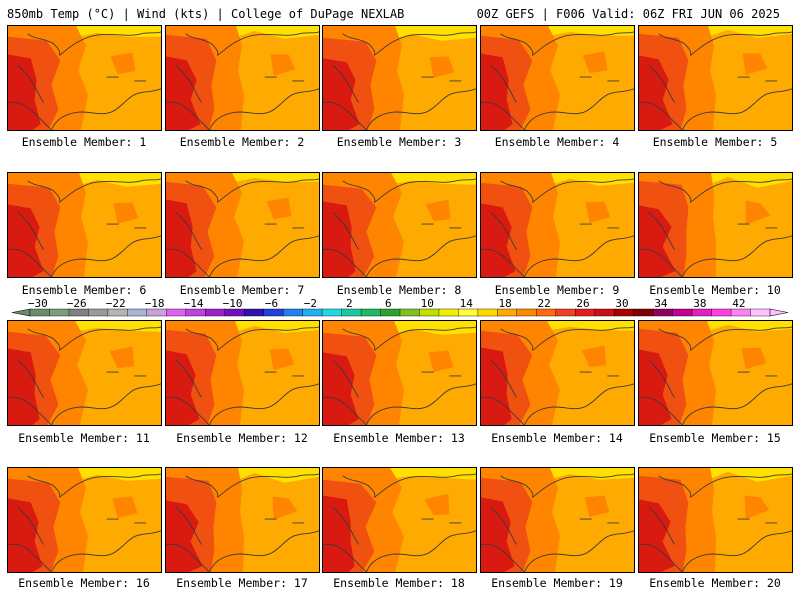 Image resolution: width=800 pixels, height=600 pixels. What do you see at coordinates (271, 303) in the screenshot?
I see `colorbar-label: −6` at bounding box center [271, 303].